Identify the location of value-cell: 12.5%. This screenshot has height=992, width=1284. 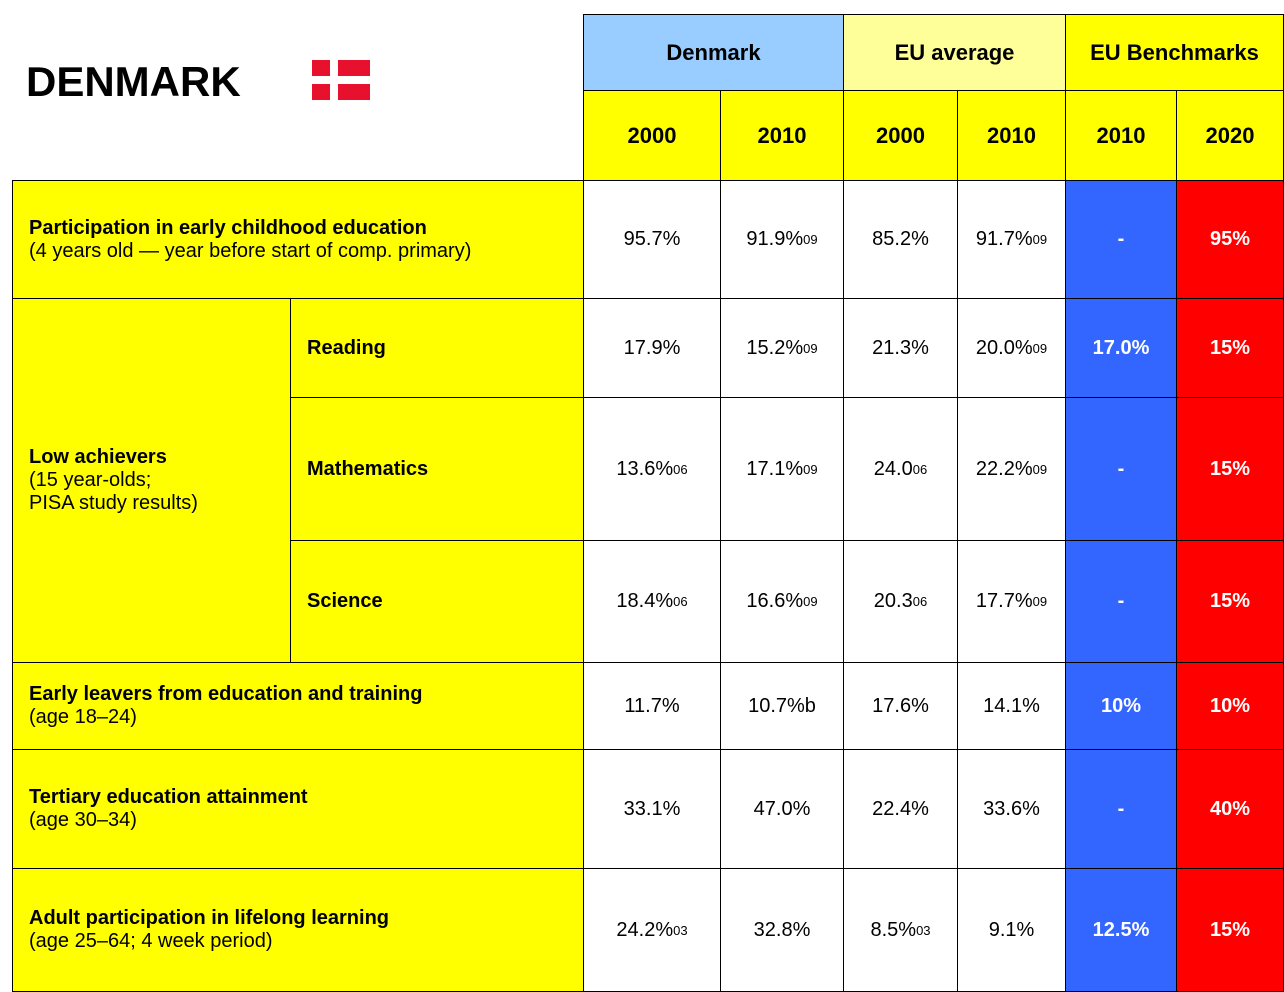
(1121, 930).